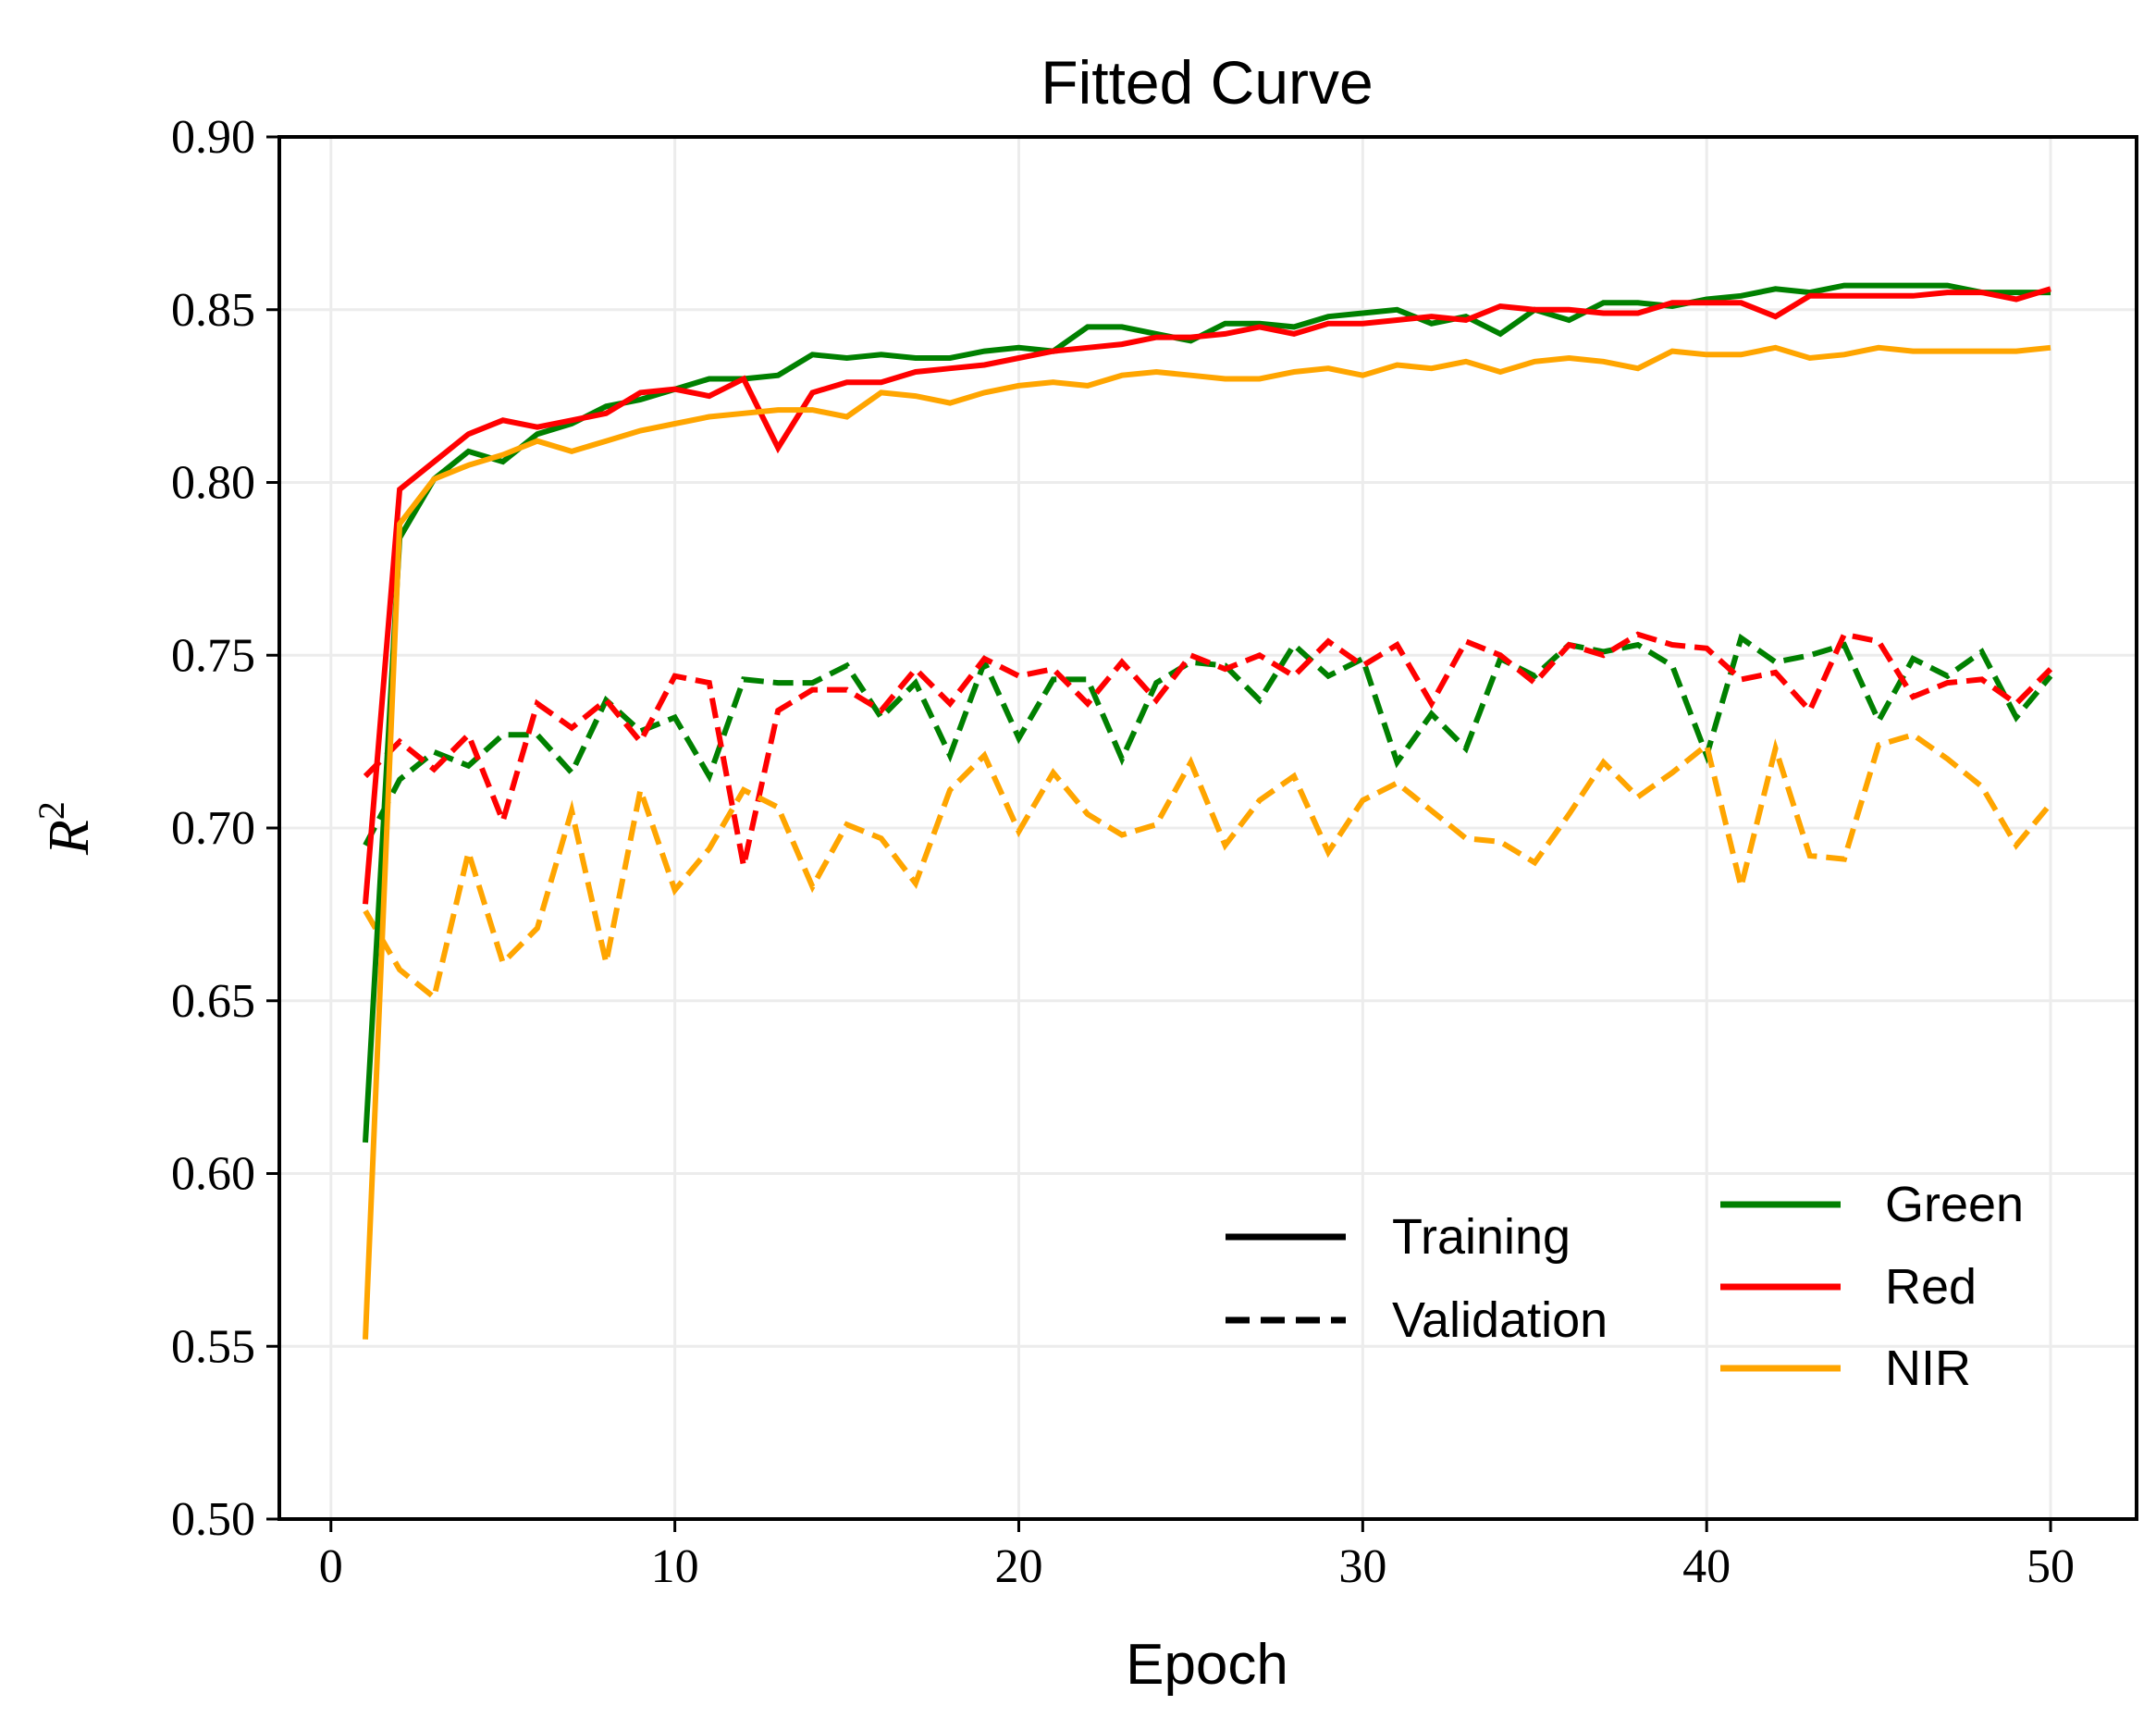 Image resolution: width=2156 pixels, height=1730 pixels. What do you see at coordinates (2051, 1566) in the screenshot?
I see `x-tick-label: 50` at bounding box center [2051, 1566].